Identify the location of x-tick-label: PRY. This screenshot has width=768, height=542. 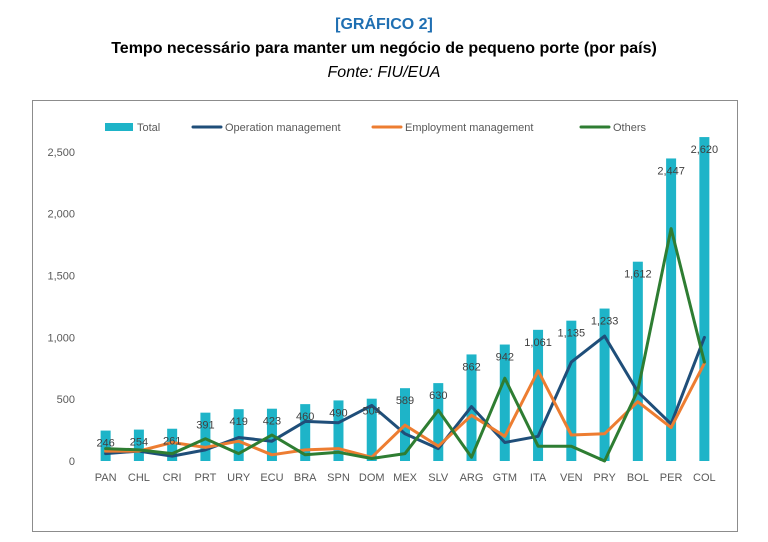
(604, 478).